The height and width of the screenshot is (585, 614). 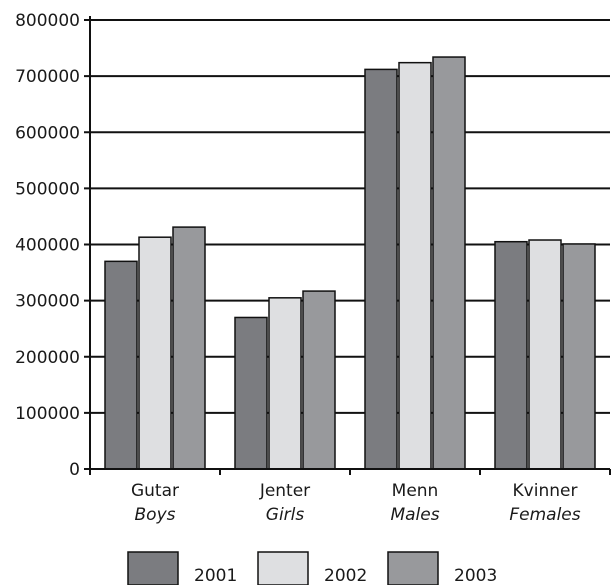 I want to click on bar-2001-gutar, so click(x=121, y=365).